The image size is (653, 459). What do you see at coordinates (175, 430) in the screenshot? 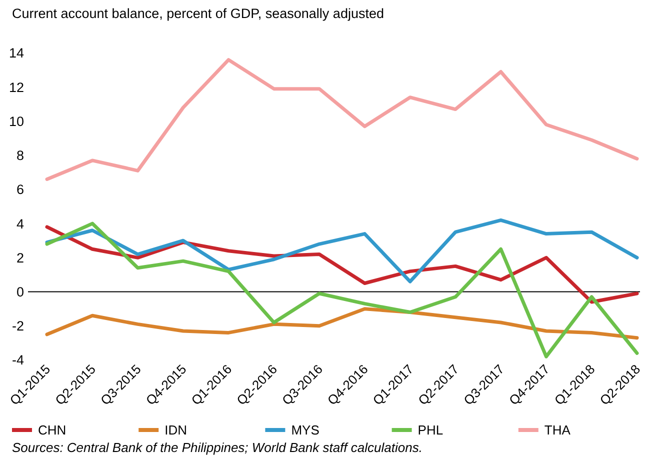
I see `legend-label: IDN` at bounding box center [175, 430].